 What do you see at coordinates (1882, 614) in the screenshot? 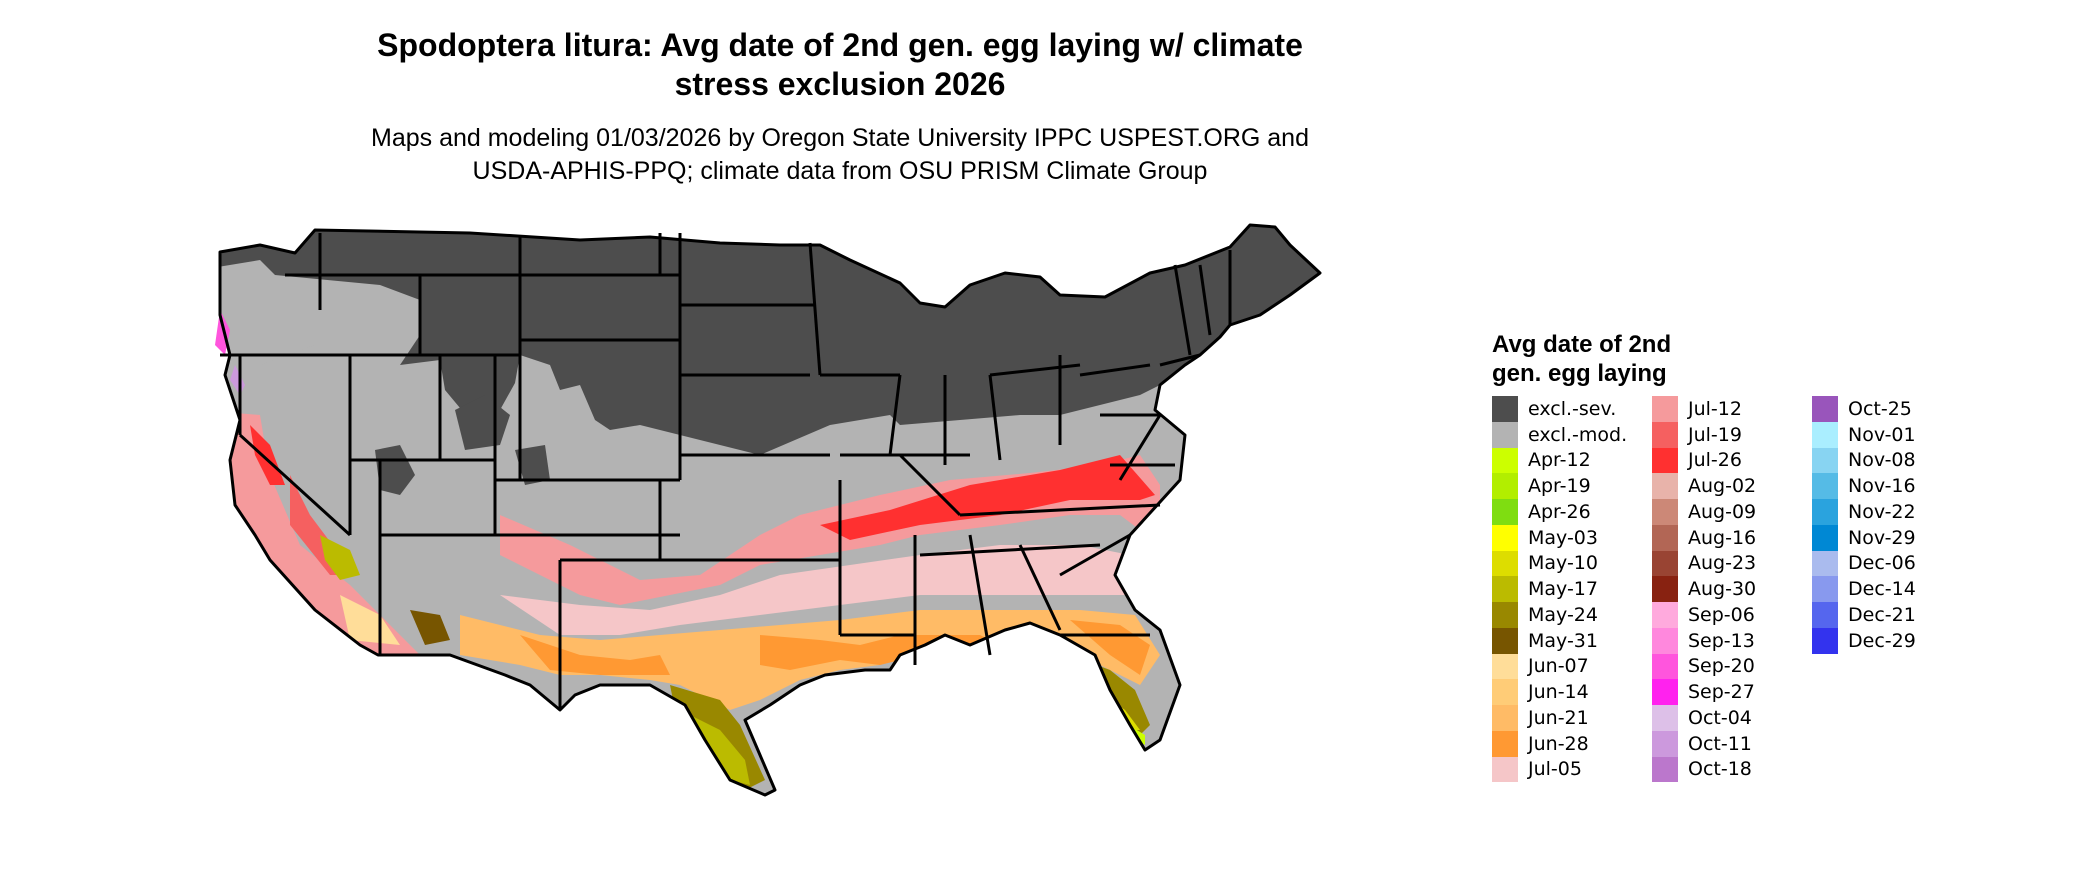
I see `legend-label: Dec-21` at bounding box center [1882, 614].